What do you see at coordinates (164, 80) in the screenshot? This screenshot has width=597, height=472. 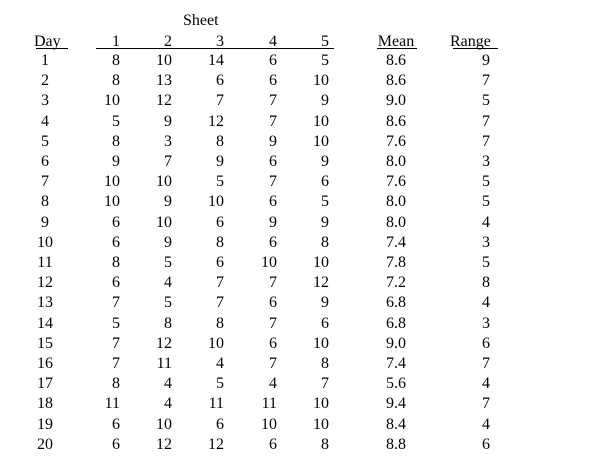 I see `sheet-2-cell: 13` at bounding box center [164, 80].